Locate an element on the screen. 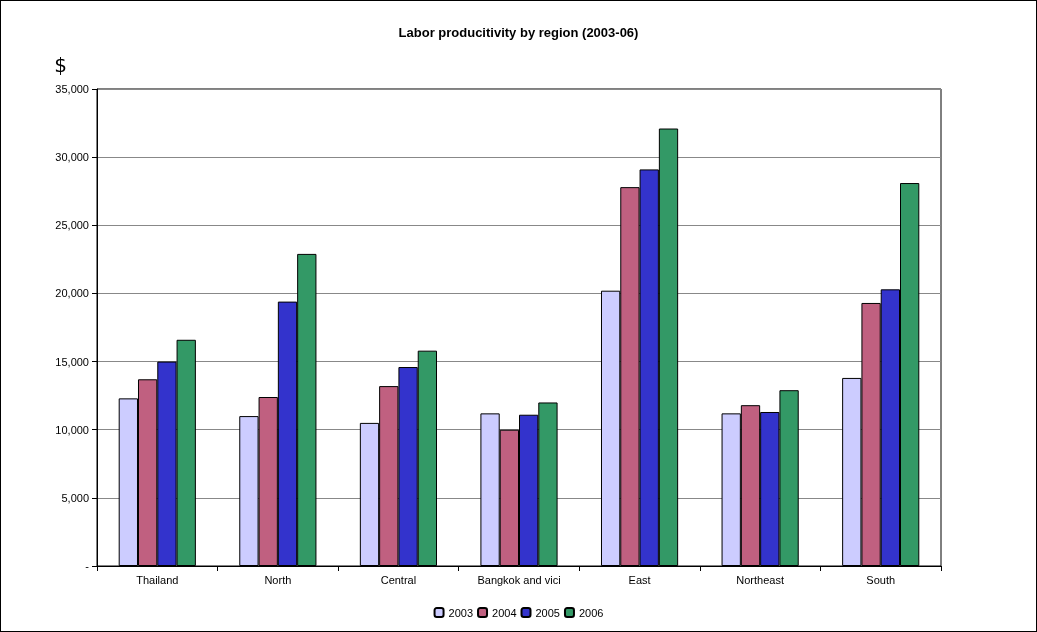 The image size is (1037, 632). y-axis-title: $ is located at coordinates (60, 65).